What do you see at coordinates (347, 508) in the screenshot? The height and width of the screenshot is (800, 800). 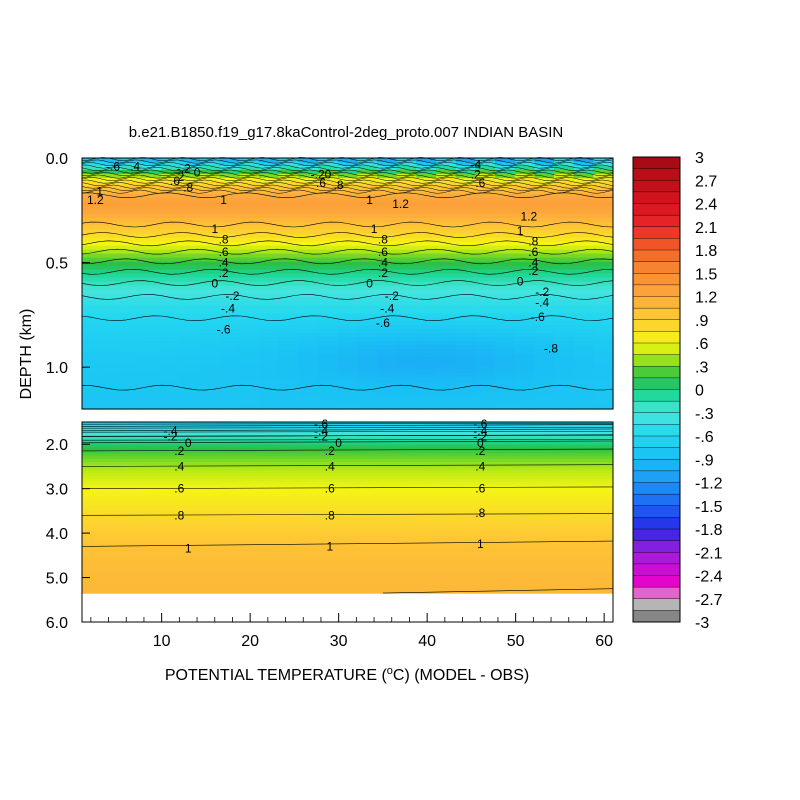 I see `lower-panel-contours` at bounding box center [347, 508].